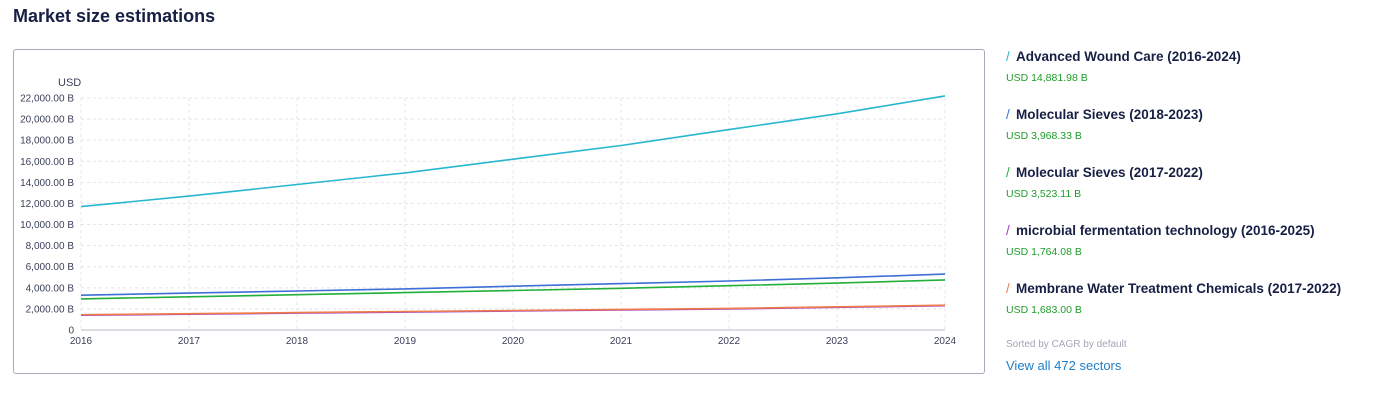 This screenshot has width=1377, height=411. What do you see at coordinates (621, 341) in the screenshot?
I see `x-tick-label: 2021` at bounding box center [621, 341].